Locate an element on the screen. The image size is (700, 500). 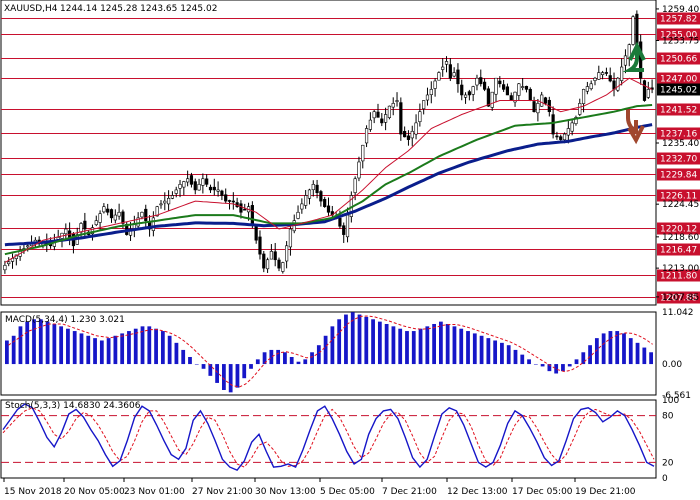
arrow-down-icon is located at coordinates (635, 127).